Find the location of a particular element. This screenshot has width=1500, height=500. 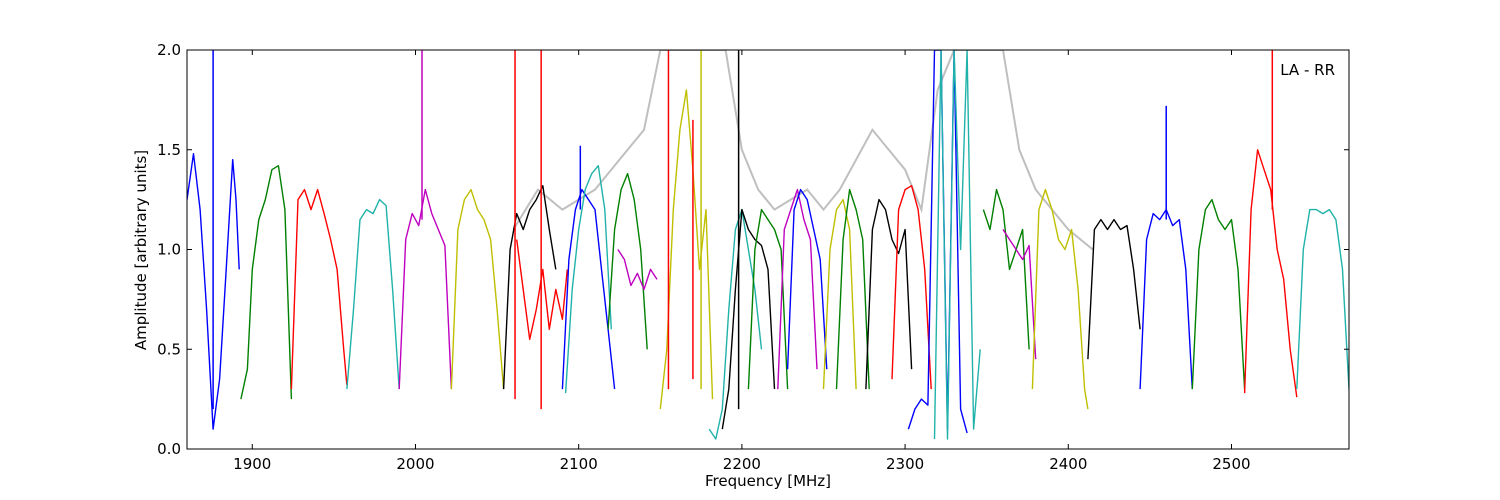

x-tick-label: 1900 is located at coordinates (252, 464).